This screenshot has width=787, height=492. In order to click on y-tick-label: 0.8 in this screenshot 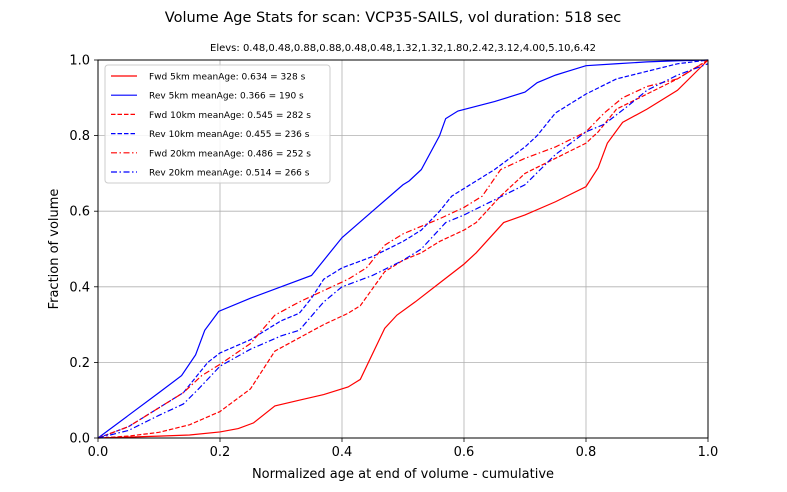, I will do `click(79, 136)`.